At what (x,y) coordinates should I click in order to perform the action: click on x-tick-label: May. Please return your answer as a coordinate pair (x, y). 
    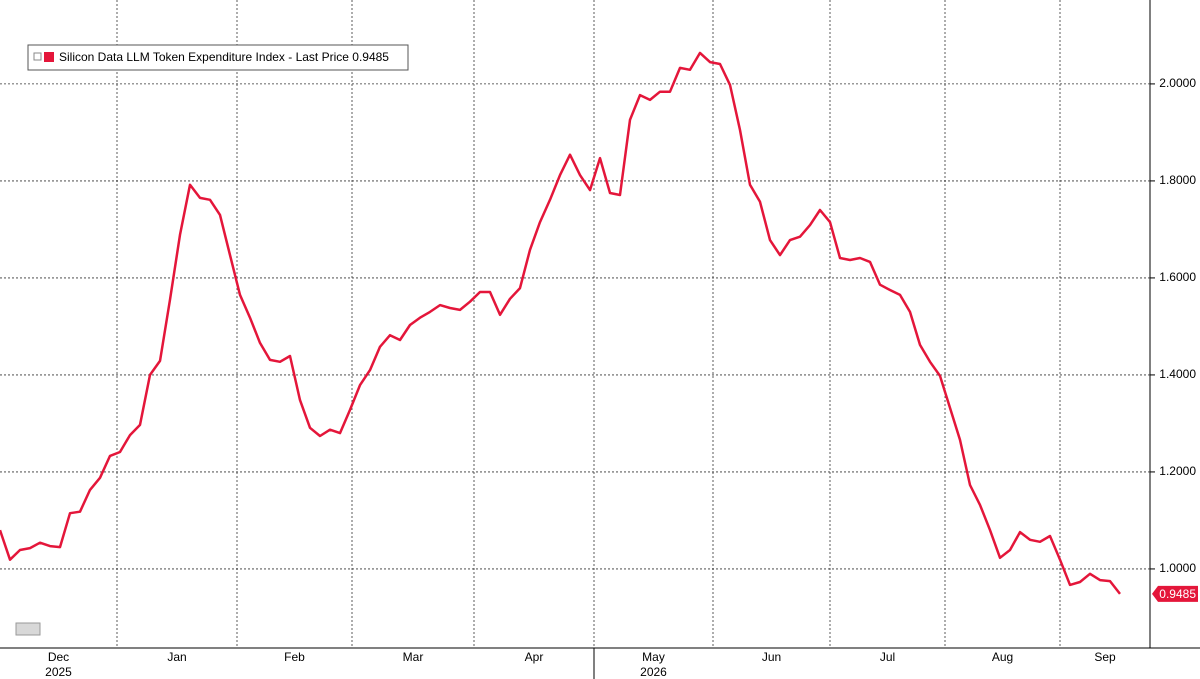
    Looking at the image, I should click on (653, 657).